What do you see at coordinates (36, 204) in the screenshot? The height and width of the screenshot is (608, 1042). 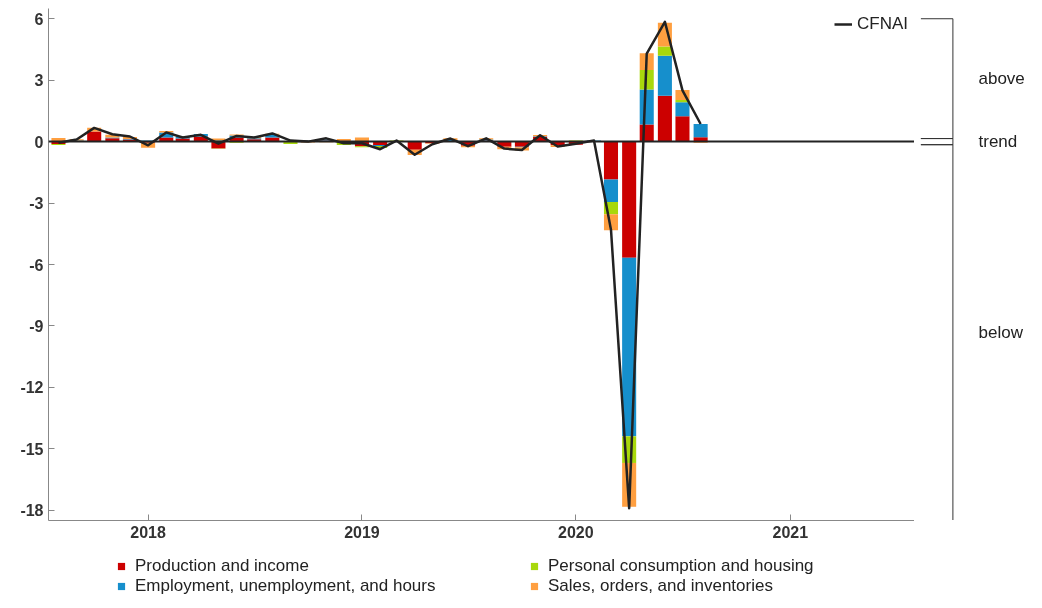 I see `y-tick-label: -3` at bounding box center [36, 204].